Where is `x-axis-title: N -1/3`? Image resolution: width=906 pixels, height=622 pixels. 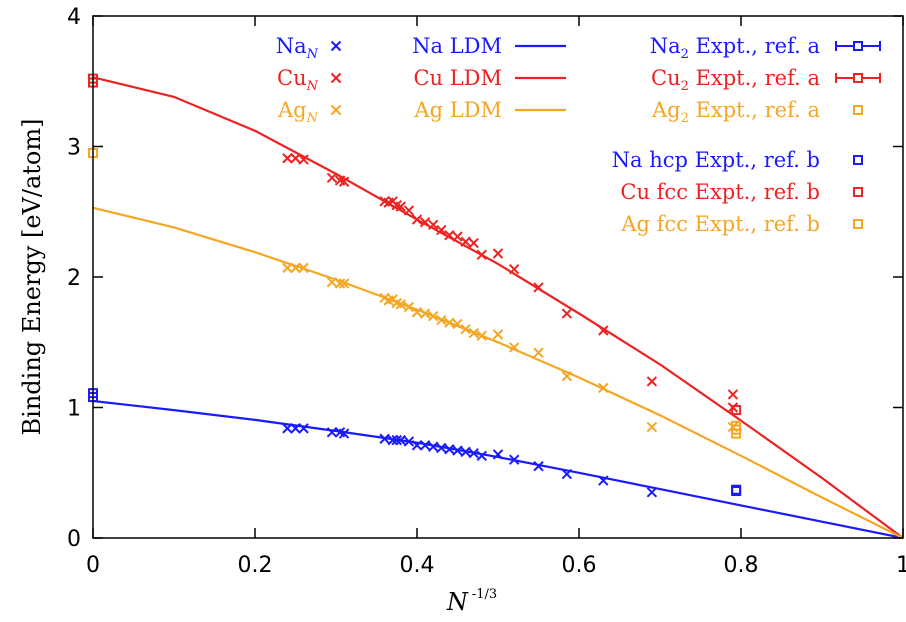 x-axis-title: N -1/3 is located at coordinates (471, 601).